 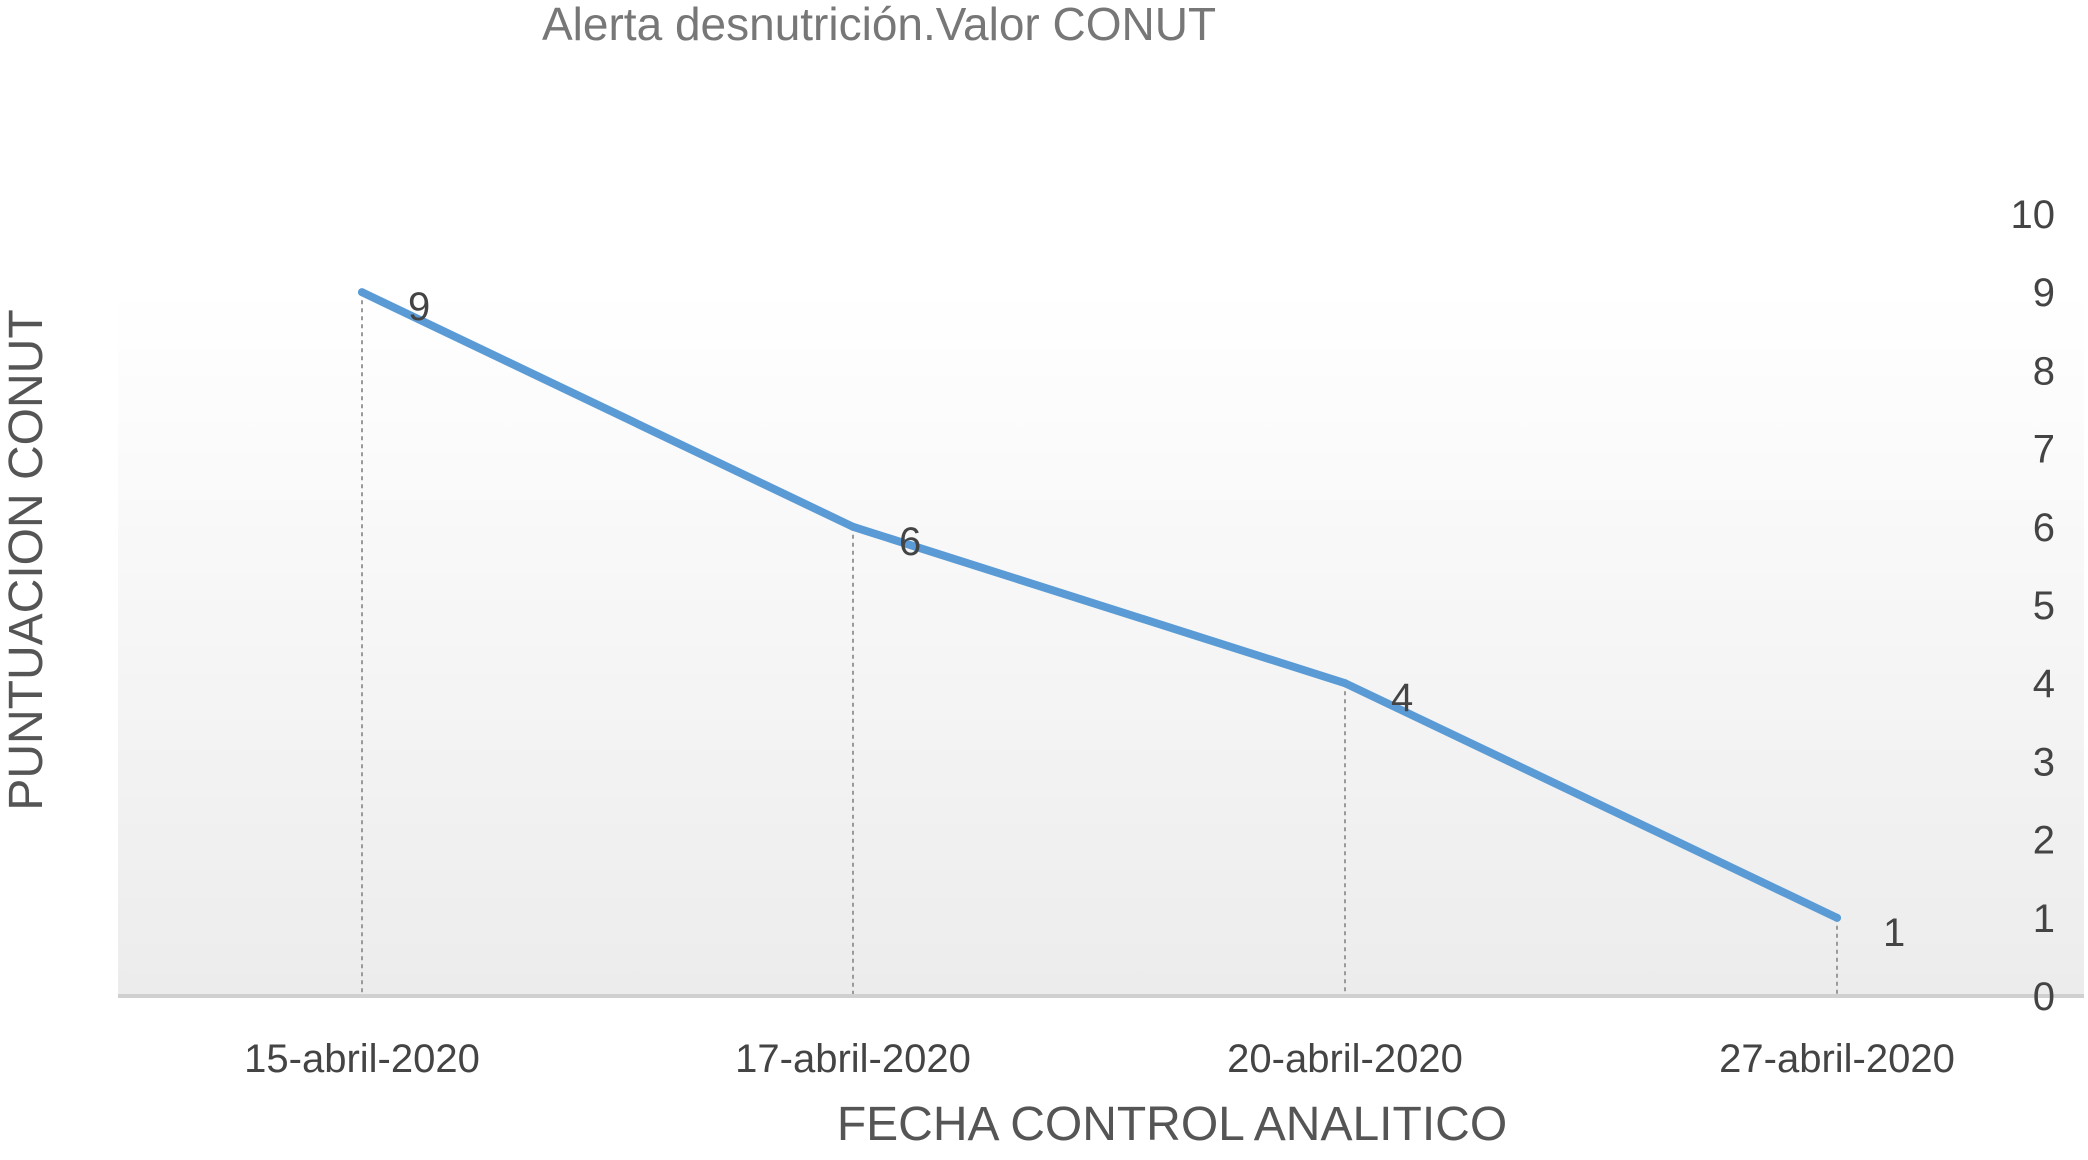 What do you see at coordinates (2033, 215) in the screenshot?
I see `y-tick-label: 10` at bounding box center [2033, 215].